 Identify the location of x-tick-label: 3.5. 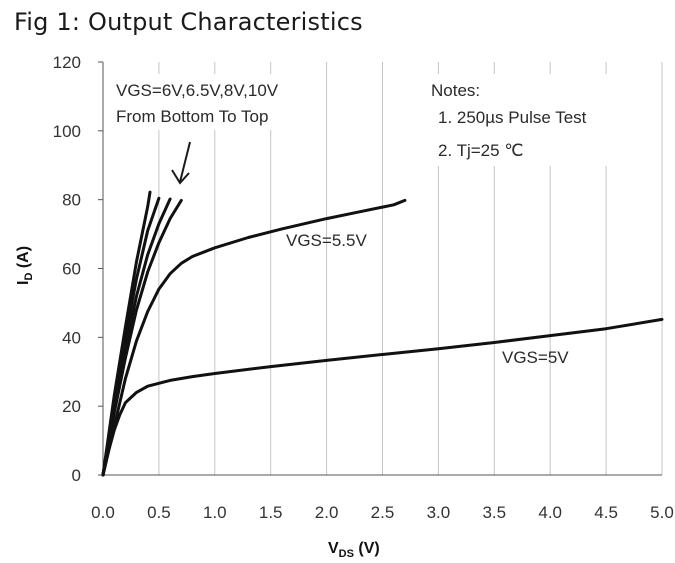
(494, 512).